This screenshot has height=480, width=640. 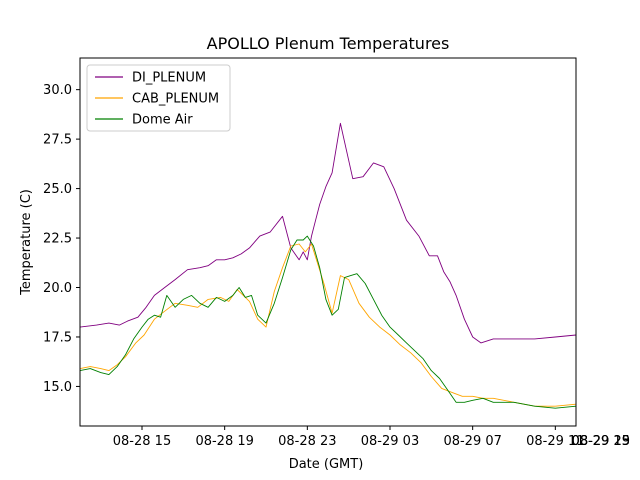 I want to click on x-tick-label: 08-29 19, so click(x=601, y=441).